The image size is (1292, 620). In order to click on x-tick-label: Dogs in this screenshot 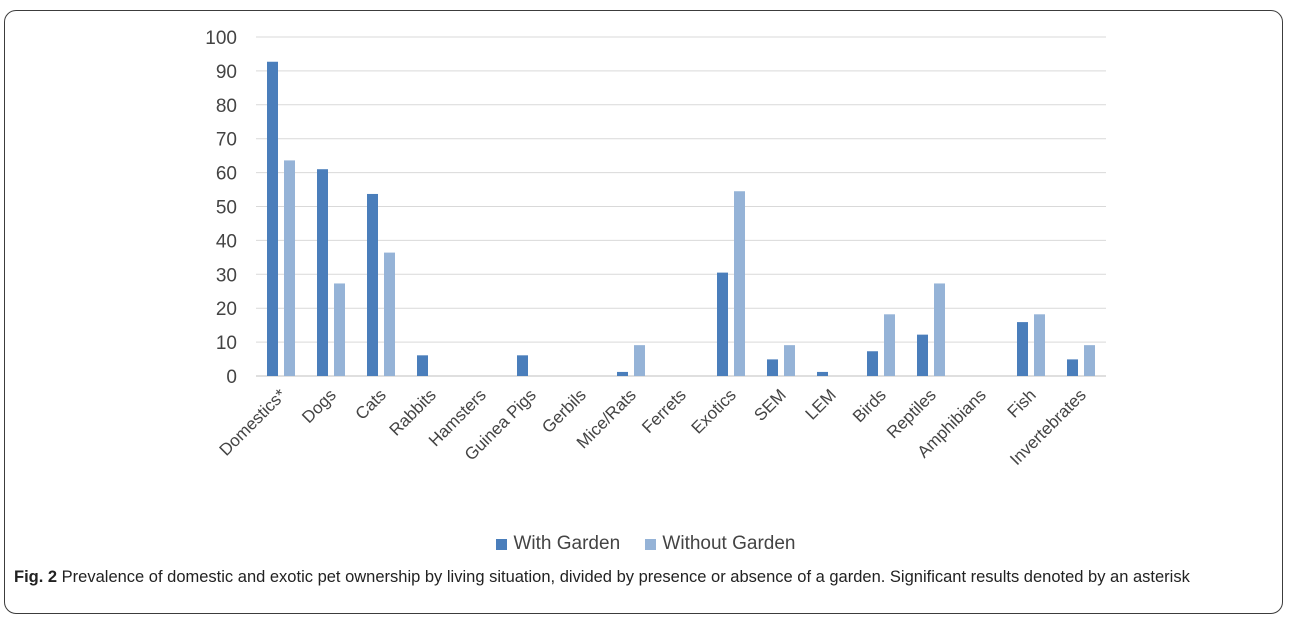, I will do `click(318, 405)`.